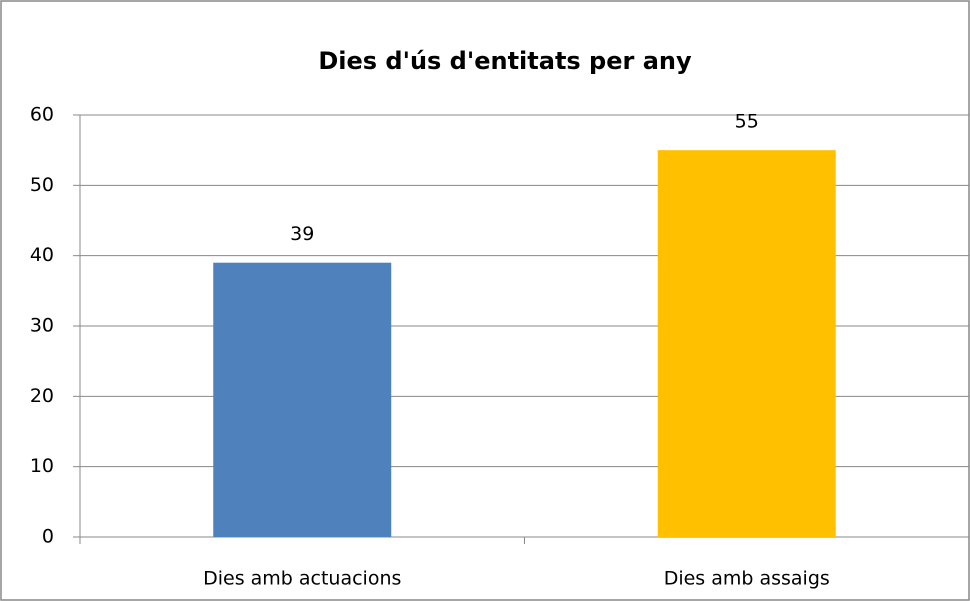  What do you see at coordinates (747, 122) in the screenshot?
I see `data-label: 55` at bounding box center [747, 122].